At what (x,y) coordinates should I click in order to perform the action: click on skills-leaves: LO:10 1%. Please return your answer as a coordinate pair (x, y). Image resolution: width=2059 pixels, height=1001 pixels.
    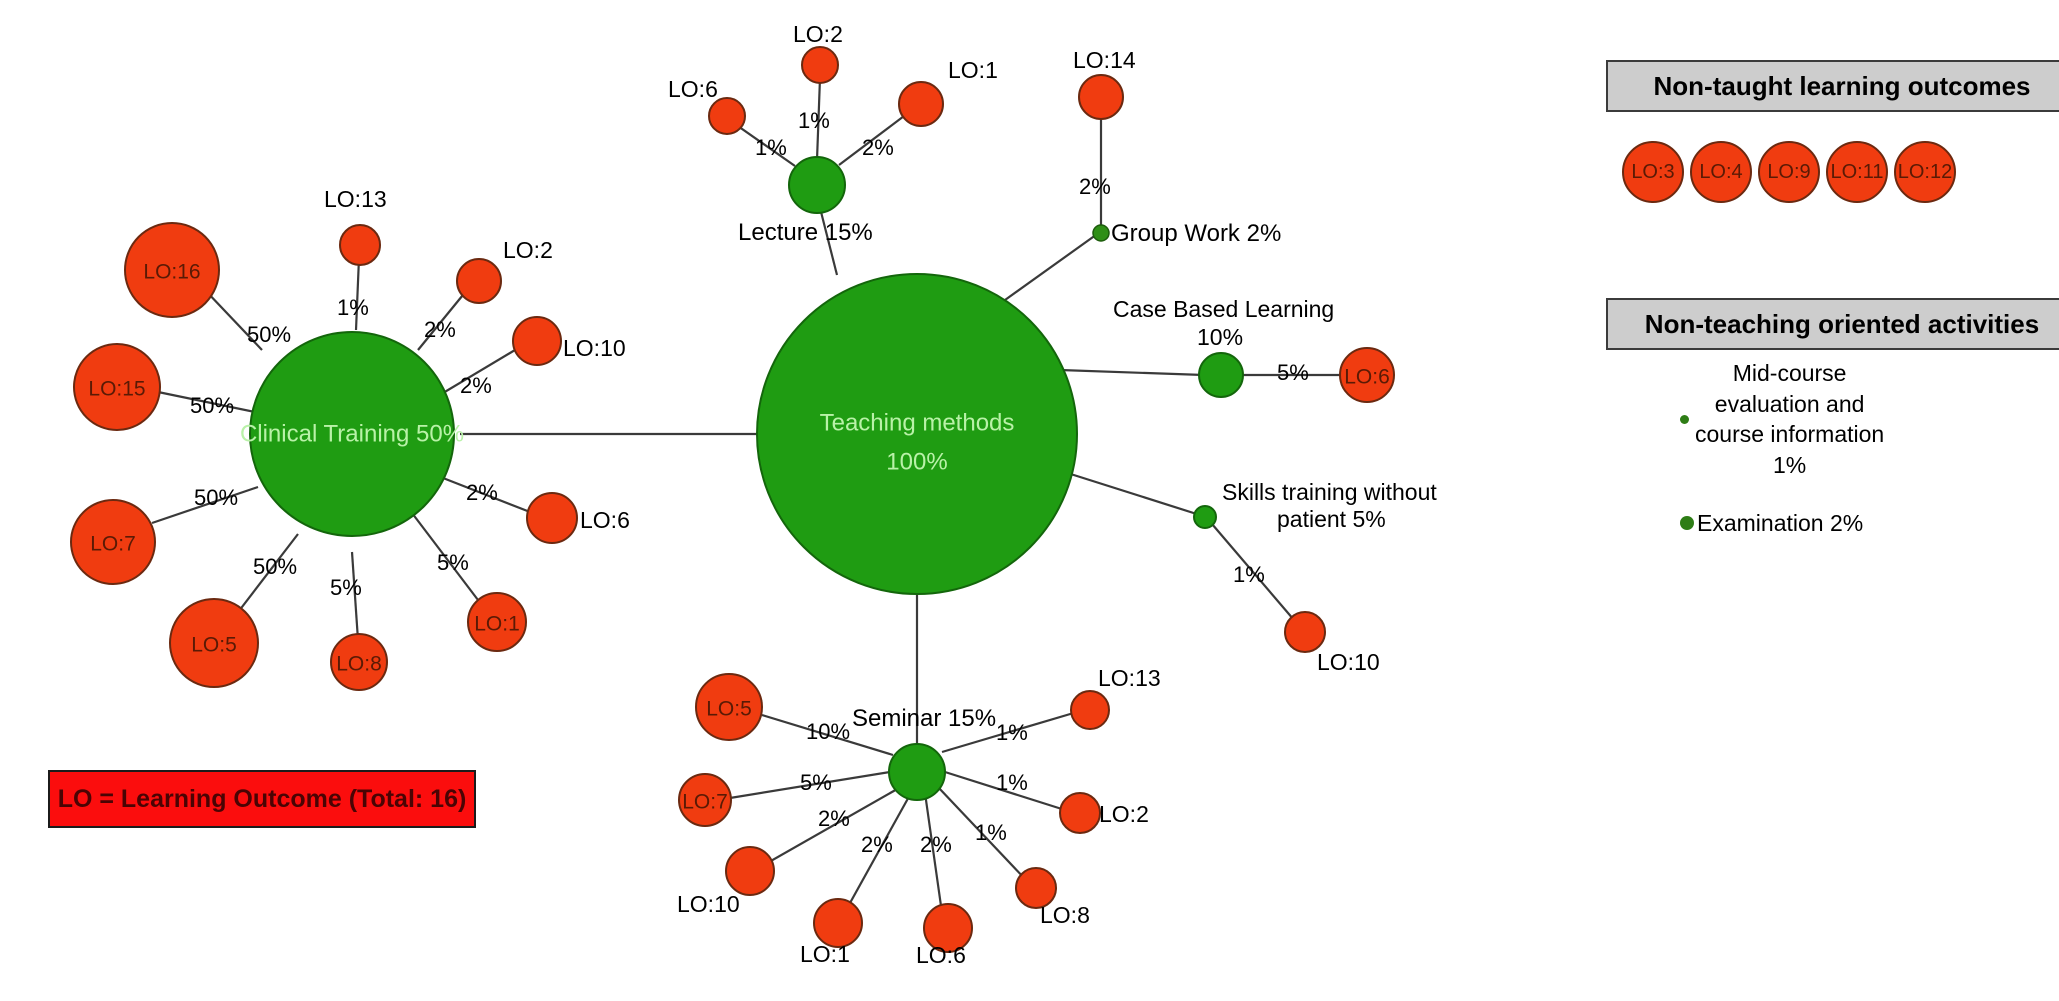
    Looking at the image, I should click on (1306, 618).